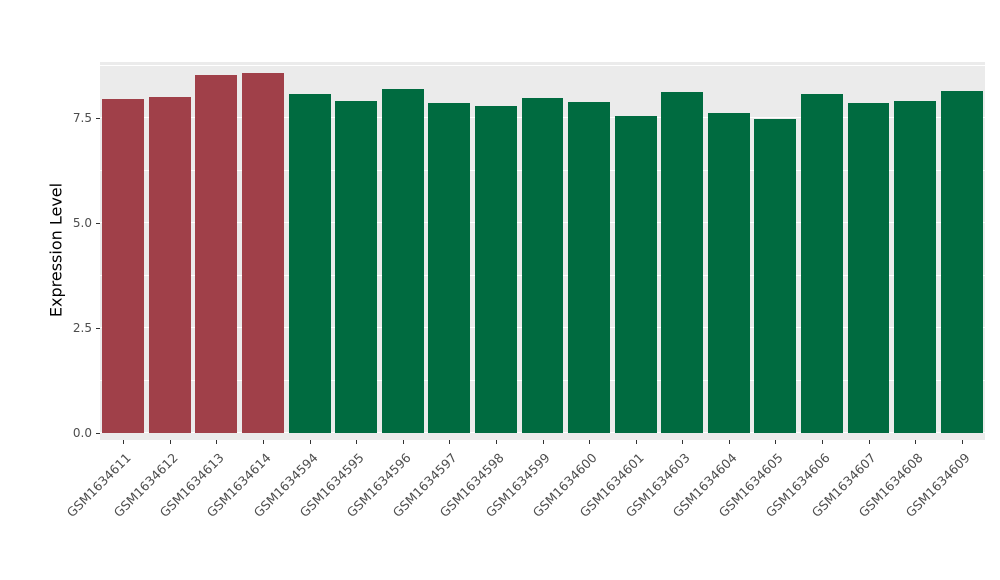 This screenshot has height=580, width=1000. Describe the element at coordinates (82, 223) in the screenshot. I see `y-tick-label: 5.0` at that location.